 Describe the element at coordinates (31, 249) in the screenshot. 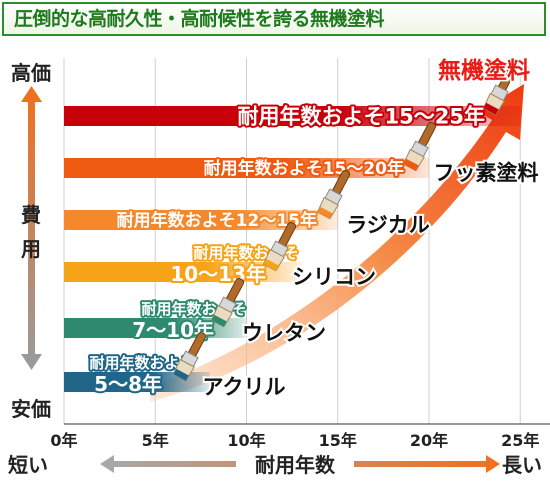

I see `y-axis-label-char: 用` at that location.